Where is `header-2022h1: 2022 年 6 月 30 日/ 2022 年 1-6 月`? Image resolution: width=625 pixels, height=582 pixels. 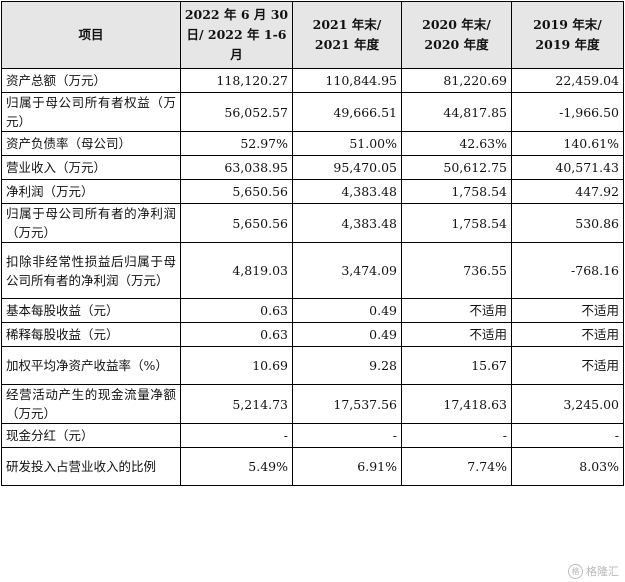 header-2022h1: 2022 年 6 月 30 日/ 2022 年 1-6 月 is located at coordinates (236, 35).